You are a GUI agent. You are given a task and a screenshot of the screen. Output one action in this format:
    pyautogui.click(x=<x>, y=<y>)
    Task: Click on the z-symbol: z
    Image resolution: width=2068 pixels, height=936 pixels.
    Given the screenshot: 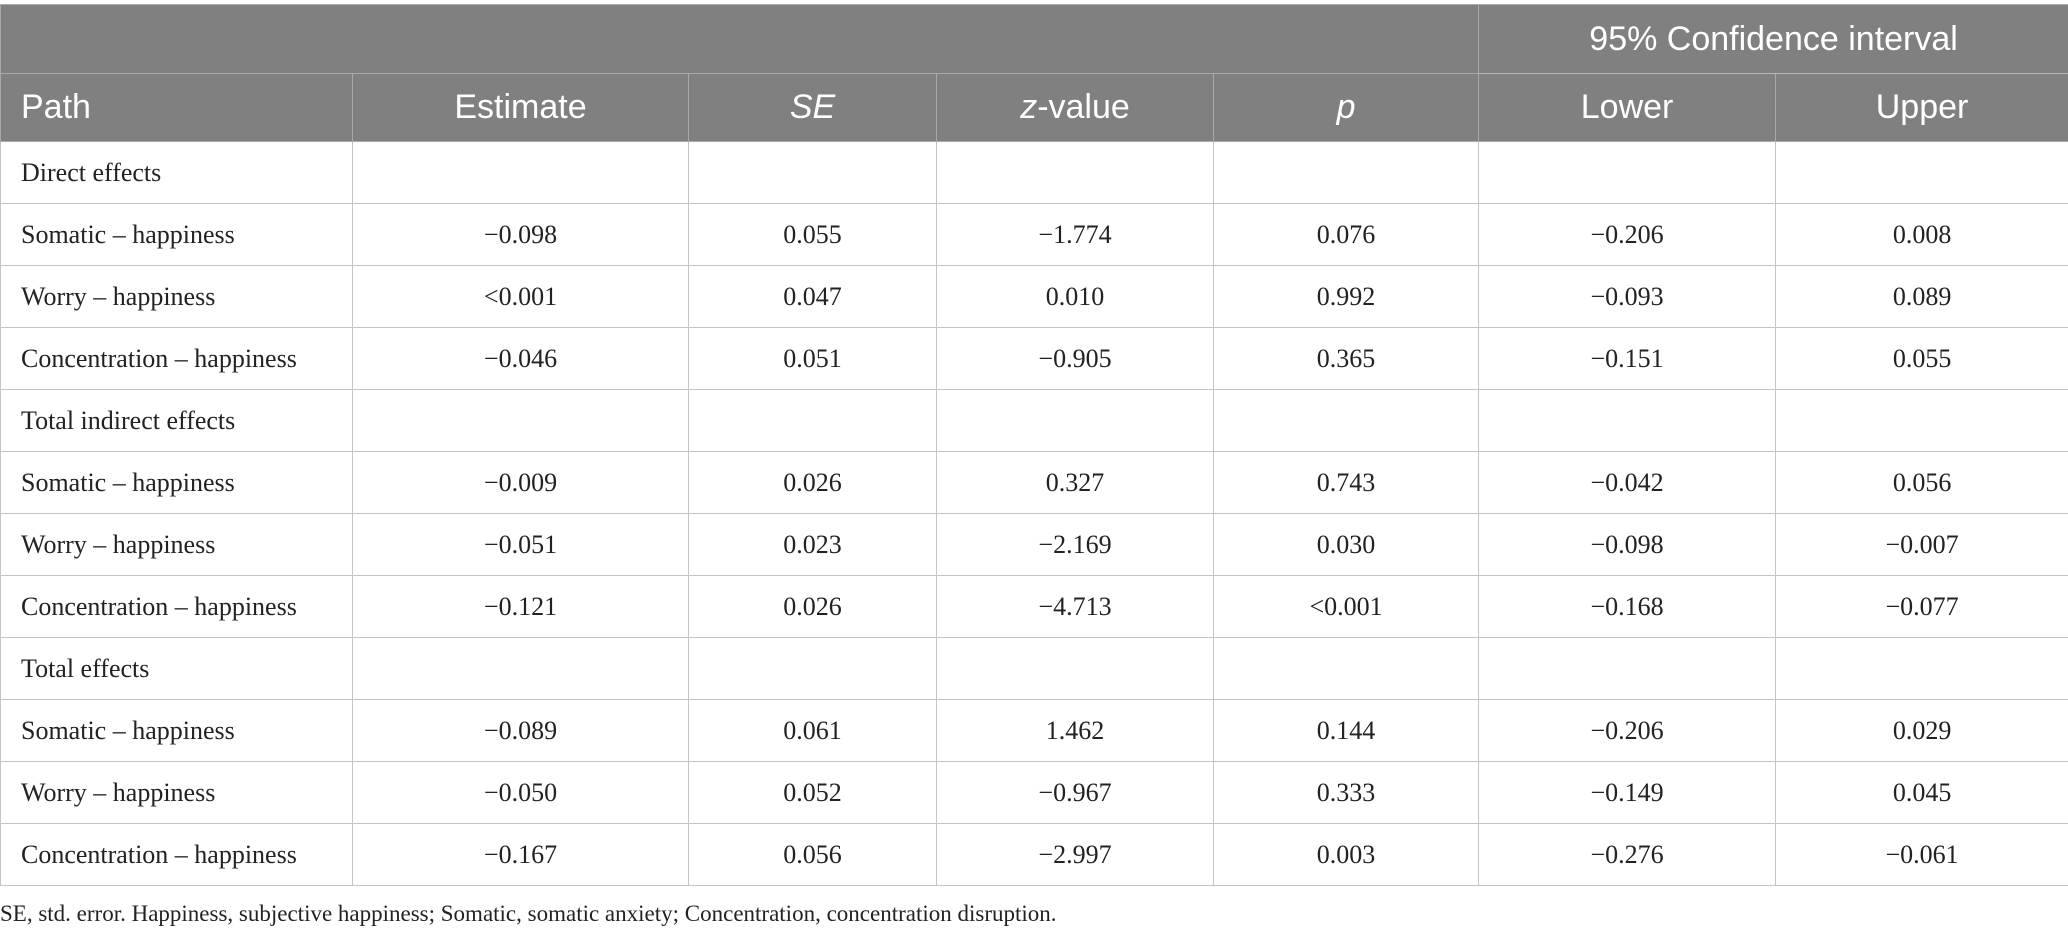 What is the action you would take?
    pyautogui.click(x=1029, y=107)
    